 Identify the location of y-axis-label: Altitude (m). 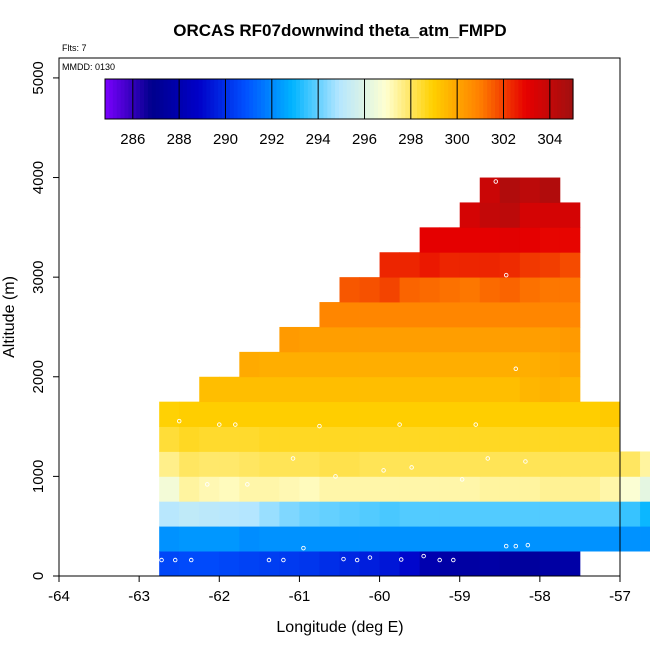
(9, 317).